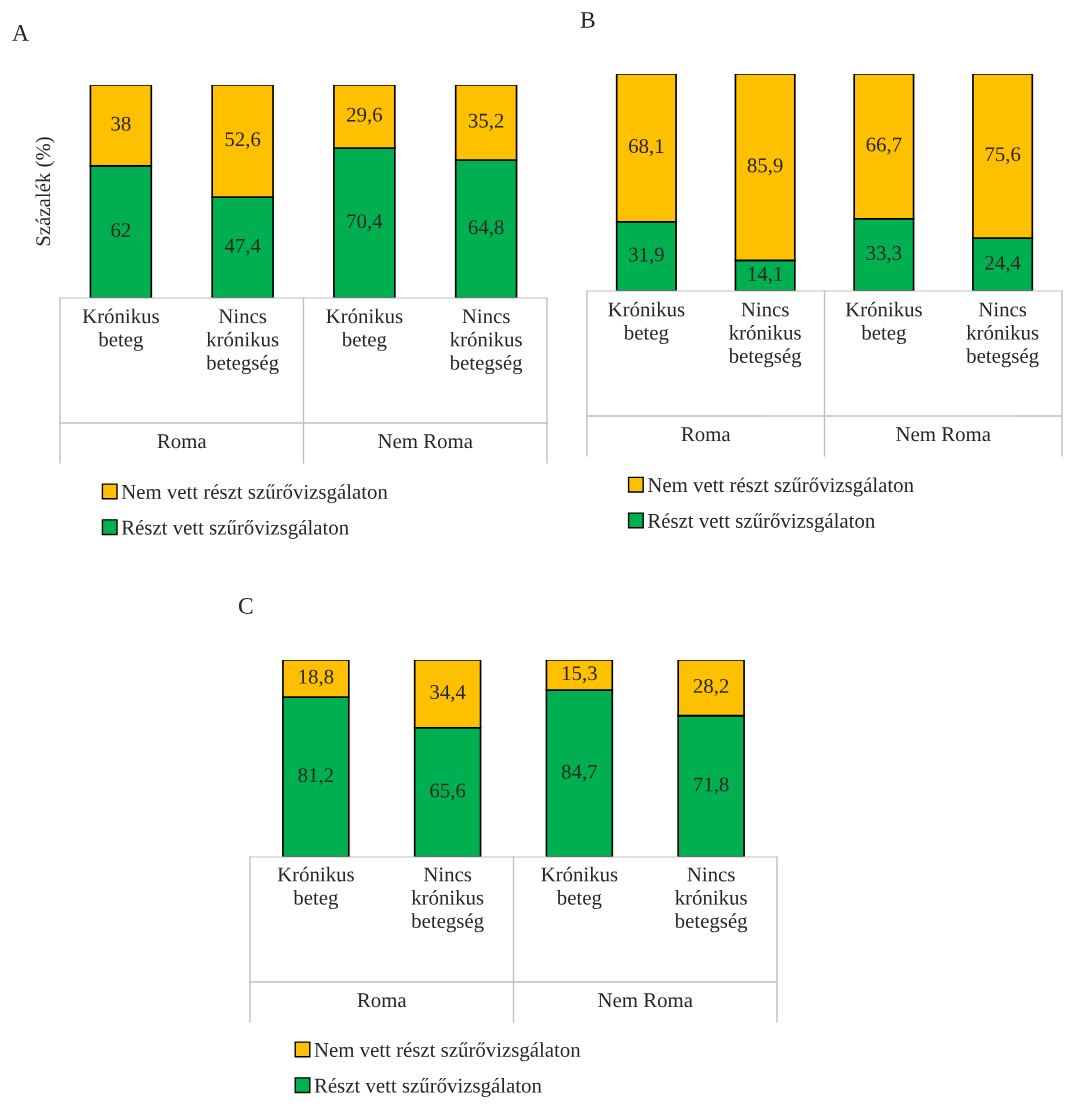 This screenshot has height=1120, width=1067. Describe the element at coordinates (711, 687) in the screenshot. I see `data-label: 28,2` at that location.